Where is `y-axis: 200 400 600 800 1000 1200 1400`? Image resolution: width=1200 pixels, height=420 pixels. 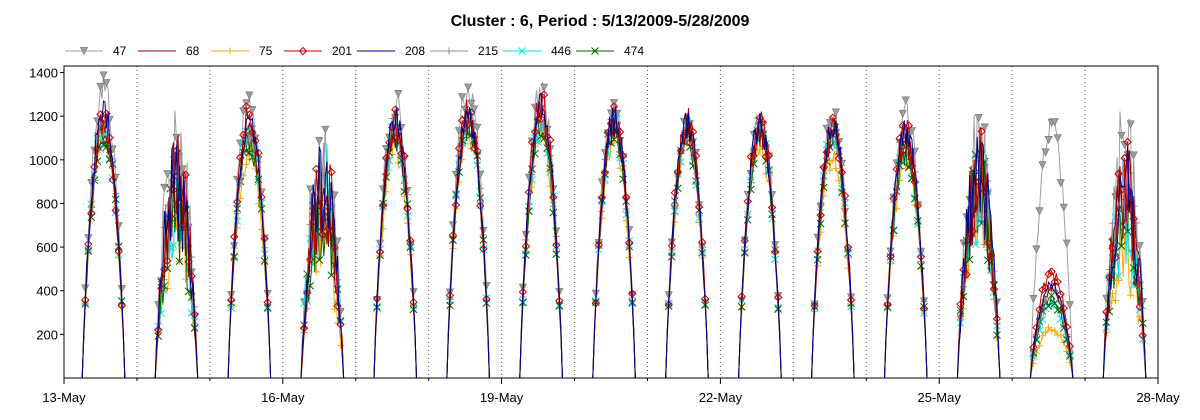 y-axis: 200 400 600 800 1000 1200 1400 is located at coordinates (46, 204).